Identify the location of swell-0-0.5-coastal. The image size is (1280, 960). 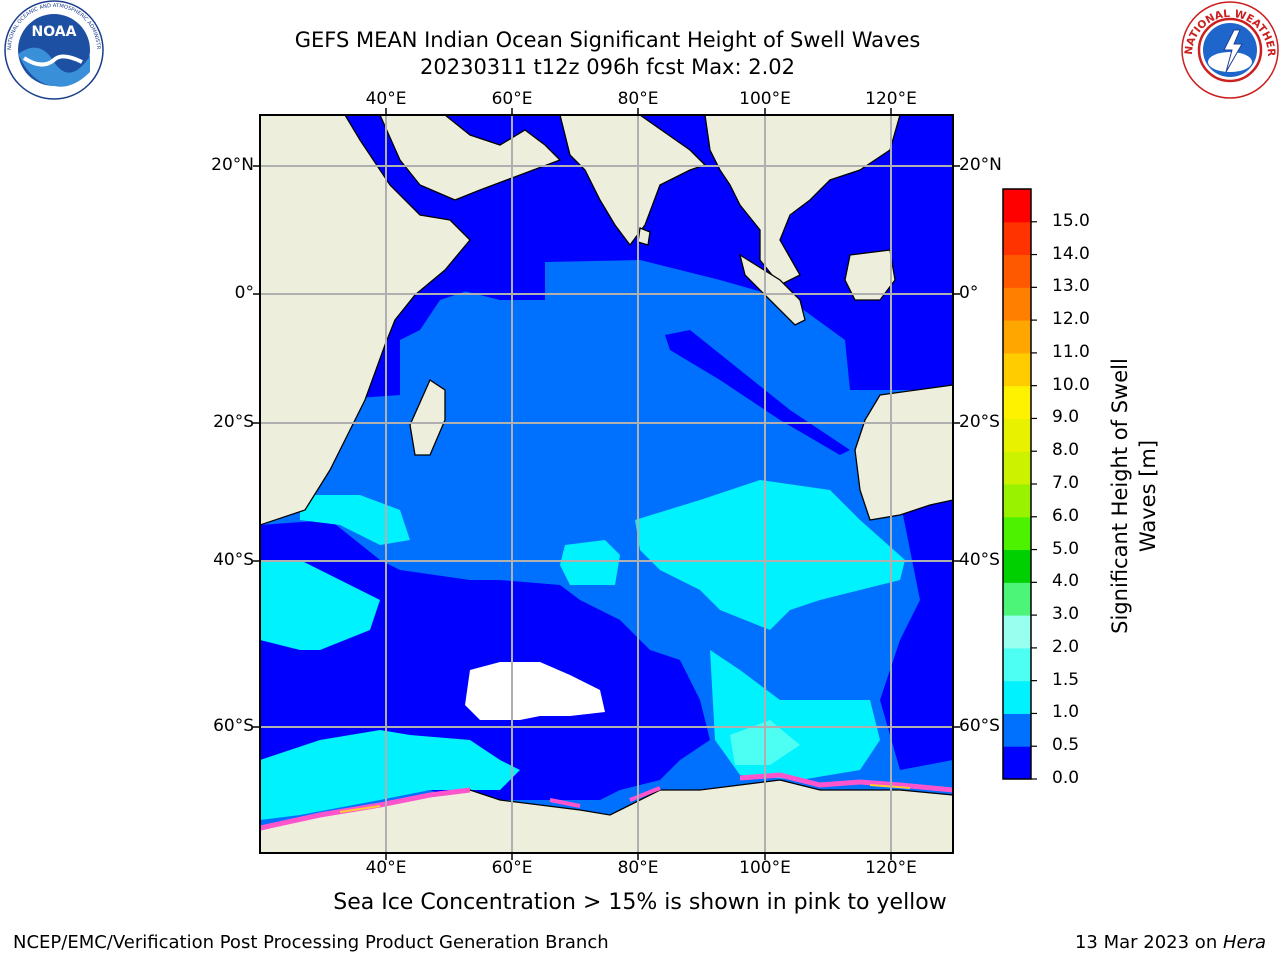
(497, 255).